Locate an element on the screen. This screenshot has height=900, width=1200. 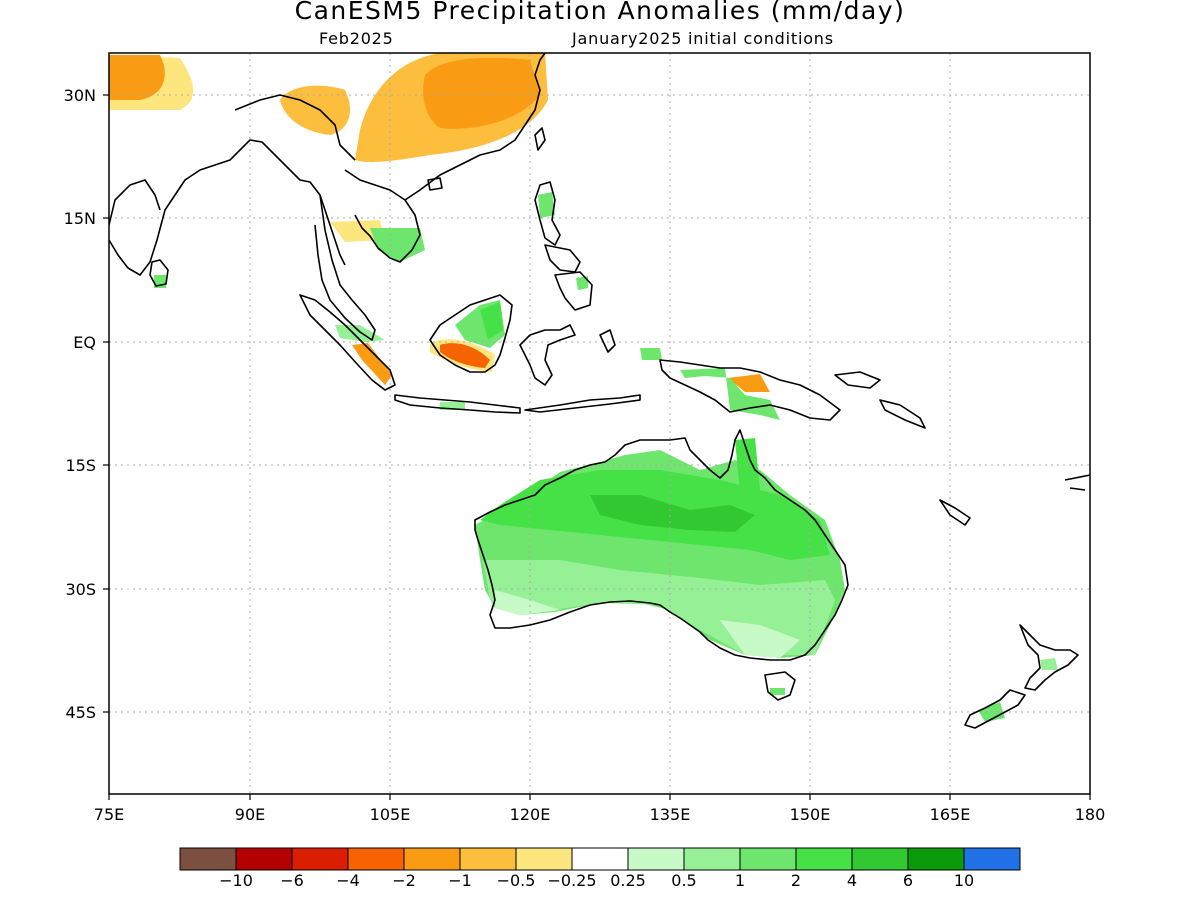
colorbar-label: 0.25 is located at coordinates (628, 880).